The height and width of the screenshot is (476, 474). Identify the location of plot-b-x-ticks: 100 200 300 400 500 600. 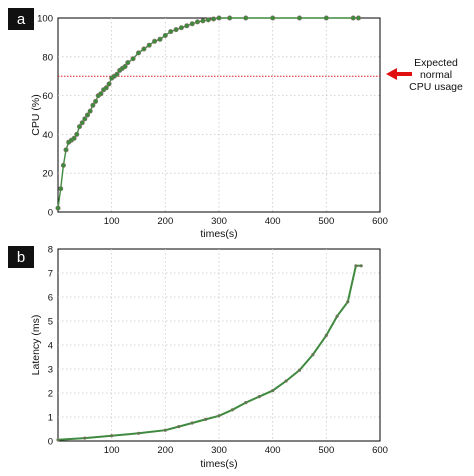
(246, 450).